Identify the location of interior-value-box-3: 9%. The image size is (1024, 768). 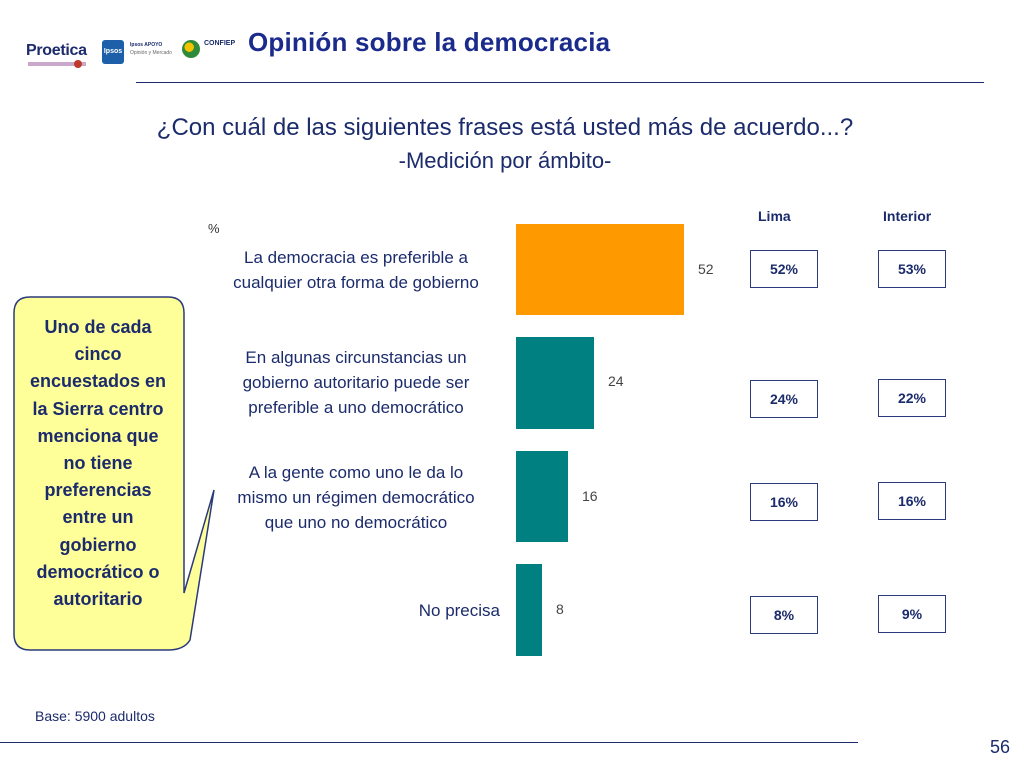
(912, 614).